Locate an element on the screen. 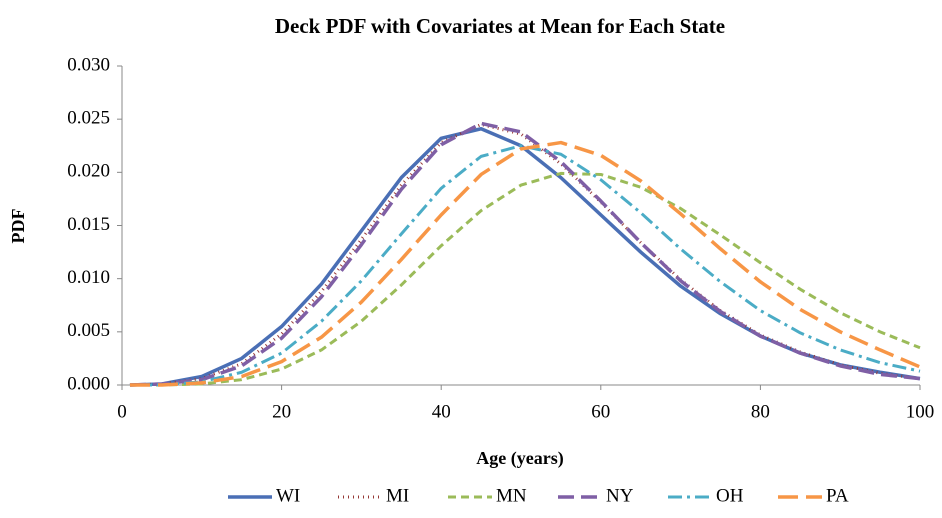 The width and height of the screenshot is (942, 518). y-tick-label: 0.020 is located at coordinates (88, 171).